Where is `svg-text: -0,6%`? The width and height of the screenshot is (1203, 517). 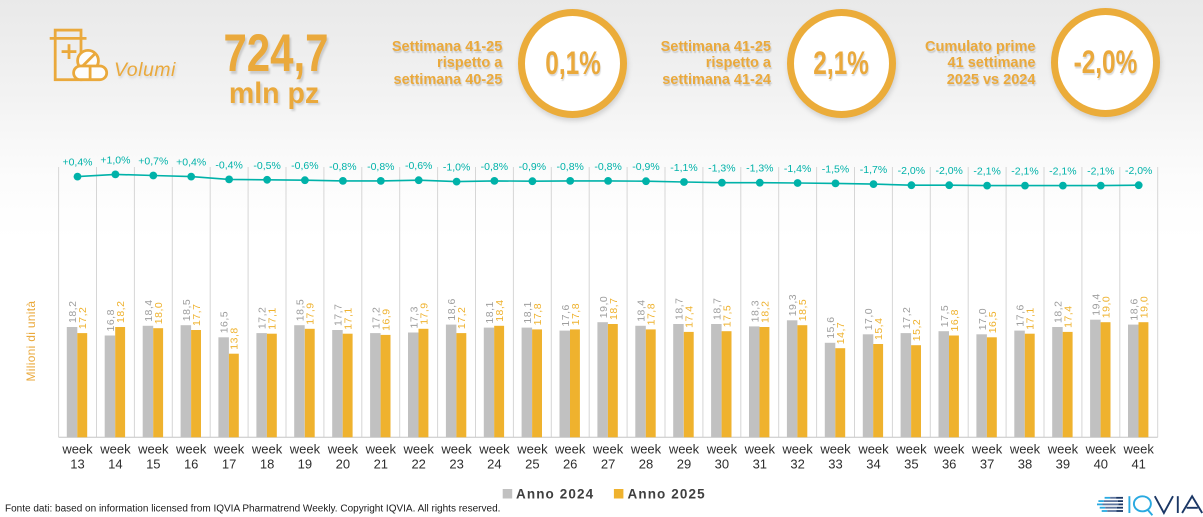 svg-text: -0,6% is located at coordinates (418, 166).